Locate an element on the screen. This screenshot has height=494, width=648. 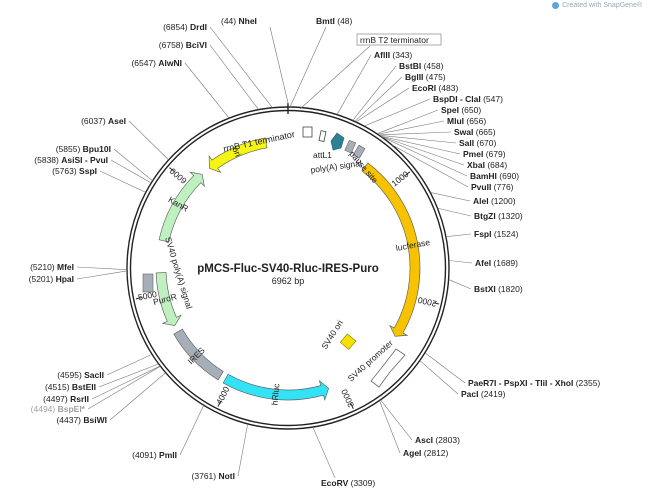
site-bglii: BglII (475) is located at coordinates (425, 77).